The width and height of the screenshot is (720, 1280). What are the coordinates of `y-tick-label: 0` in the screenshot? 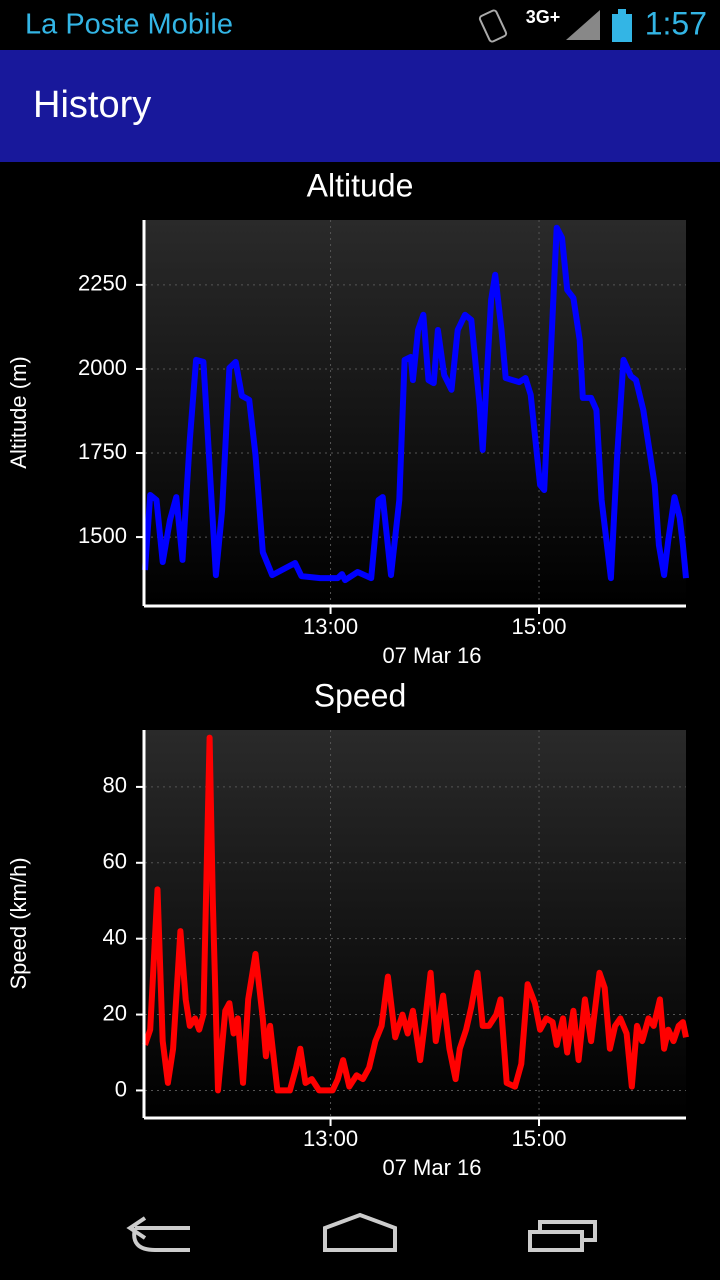 It's located at (121, 1088).